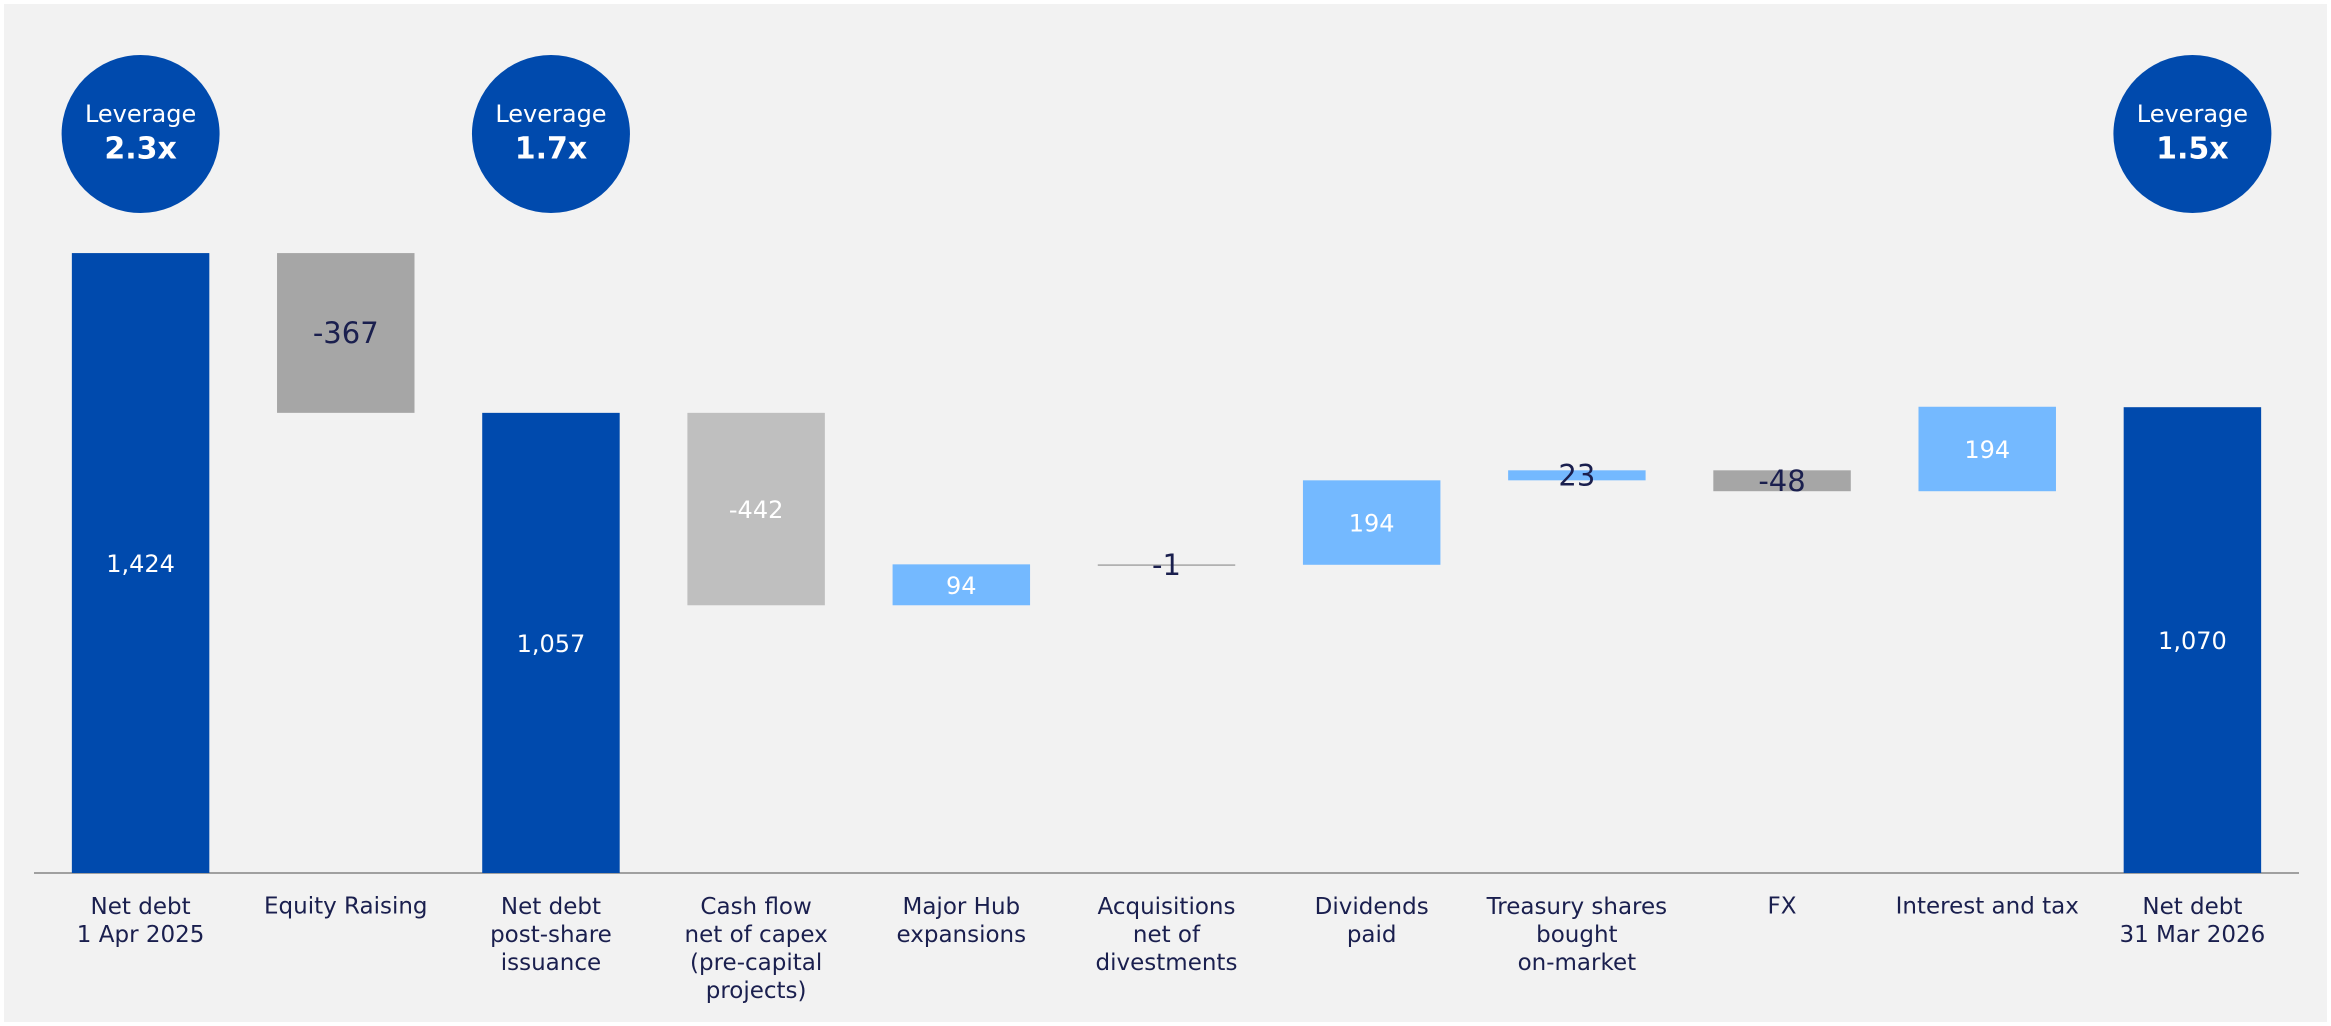 Image resolution: width=2331 pixels, height=1026 pixels. I want to click on x-tick-label: Interest and tax, so click(1987, 907).